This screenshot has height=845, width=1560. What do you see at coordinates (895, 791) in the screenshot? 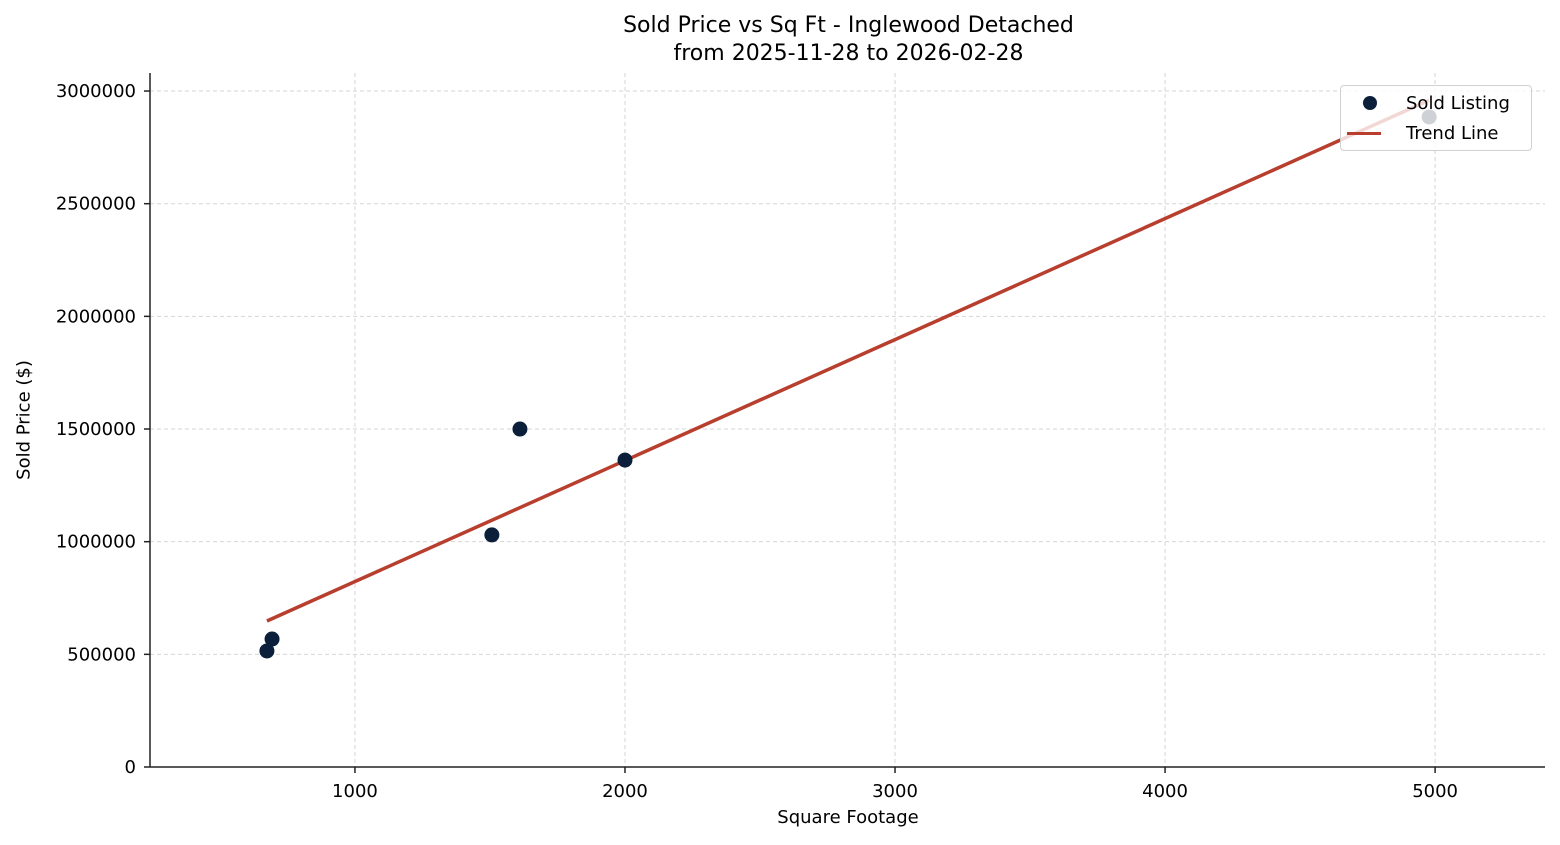
I see `x-tick-label: 3000` at bounding box center [895, 791].